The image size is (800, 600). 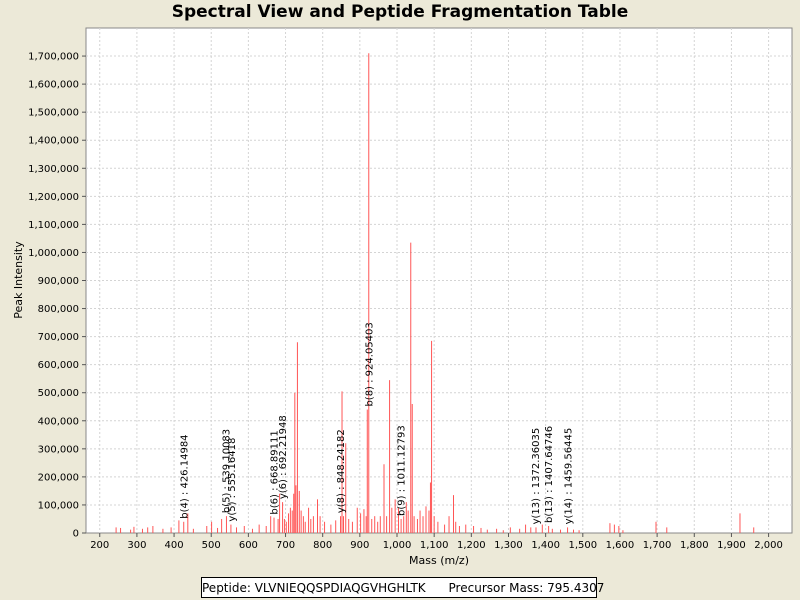 What do you see at coordinates (434, 545) in the screenshot?
I see `x-tick-label: 1,100` at bounding box center [434, 545].